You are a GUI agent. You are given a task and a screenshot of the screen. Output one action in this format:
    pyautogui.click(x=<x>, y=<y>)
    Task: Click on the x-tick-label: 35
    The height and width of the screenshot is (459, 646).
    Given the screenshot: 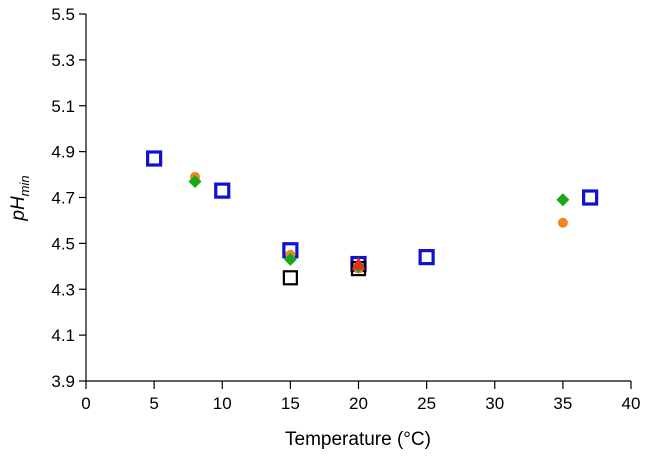 What is the action you would take?
    pyautogui.click(x=562, y=403)
    